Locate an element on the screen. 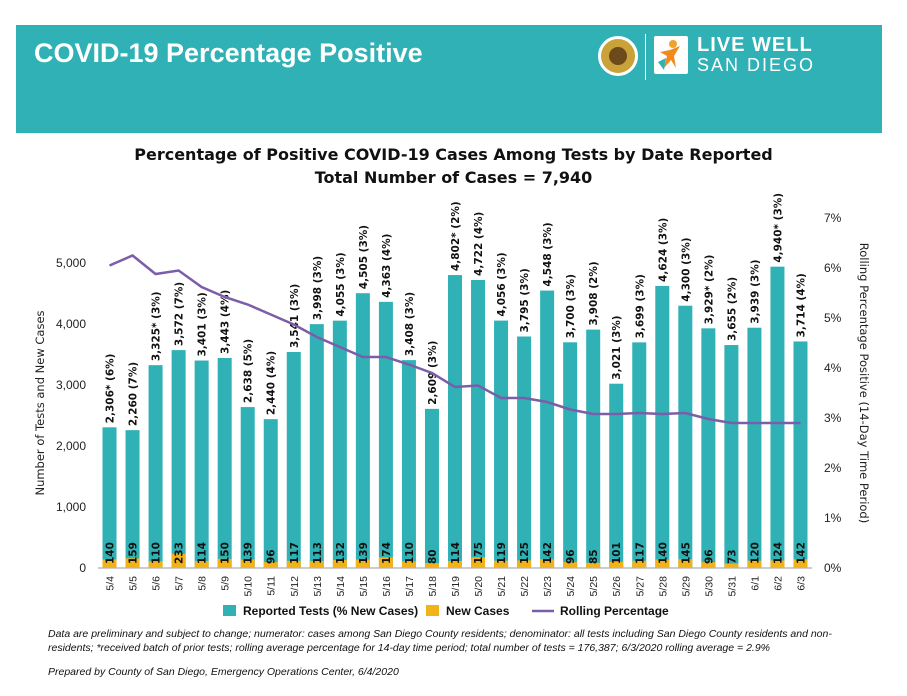 The width and height of the screenshot is (907, 696). reported-tests-label: 3,795 (3%) is located at coordinates (525, 300).